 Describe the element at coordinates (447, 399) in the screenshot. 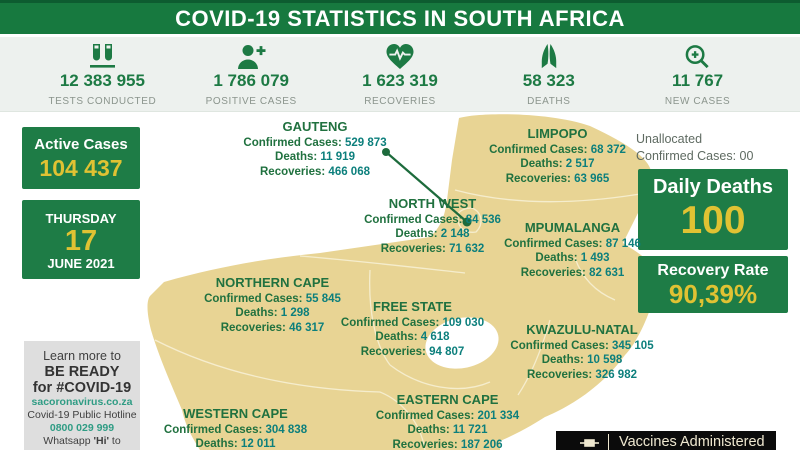

I see `province-name: EASTERN CAPE` at that location.